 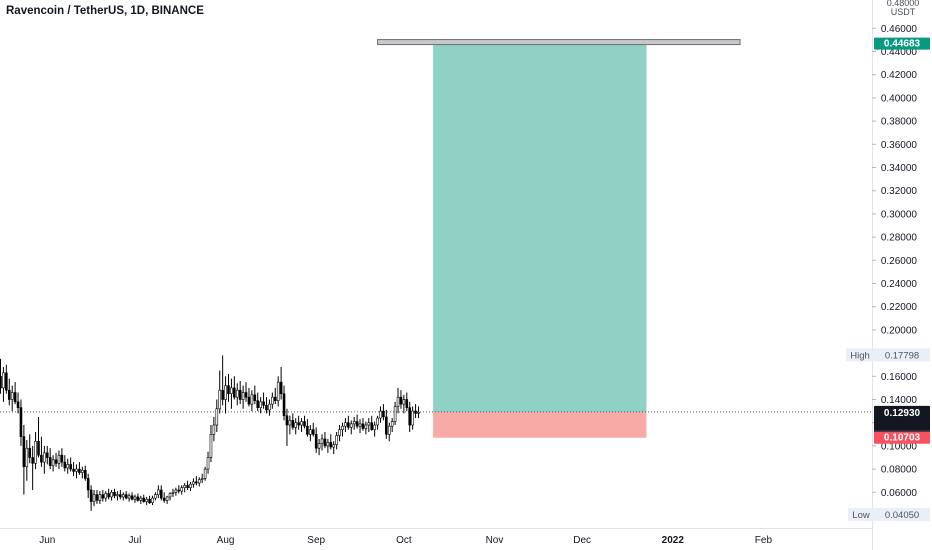 I want to click on high-value: 0.17798, so click(x=902, y=355).